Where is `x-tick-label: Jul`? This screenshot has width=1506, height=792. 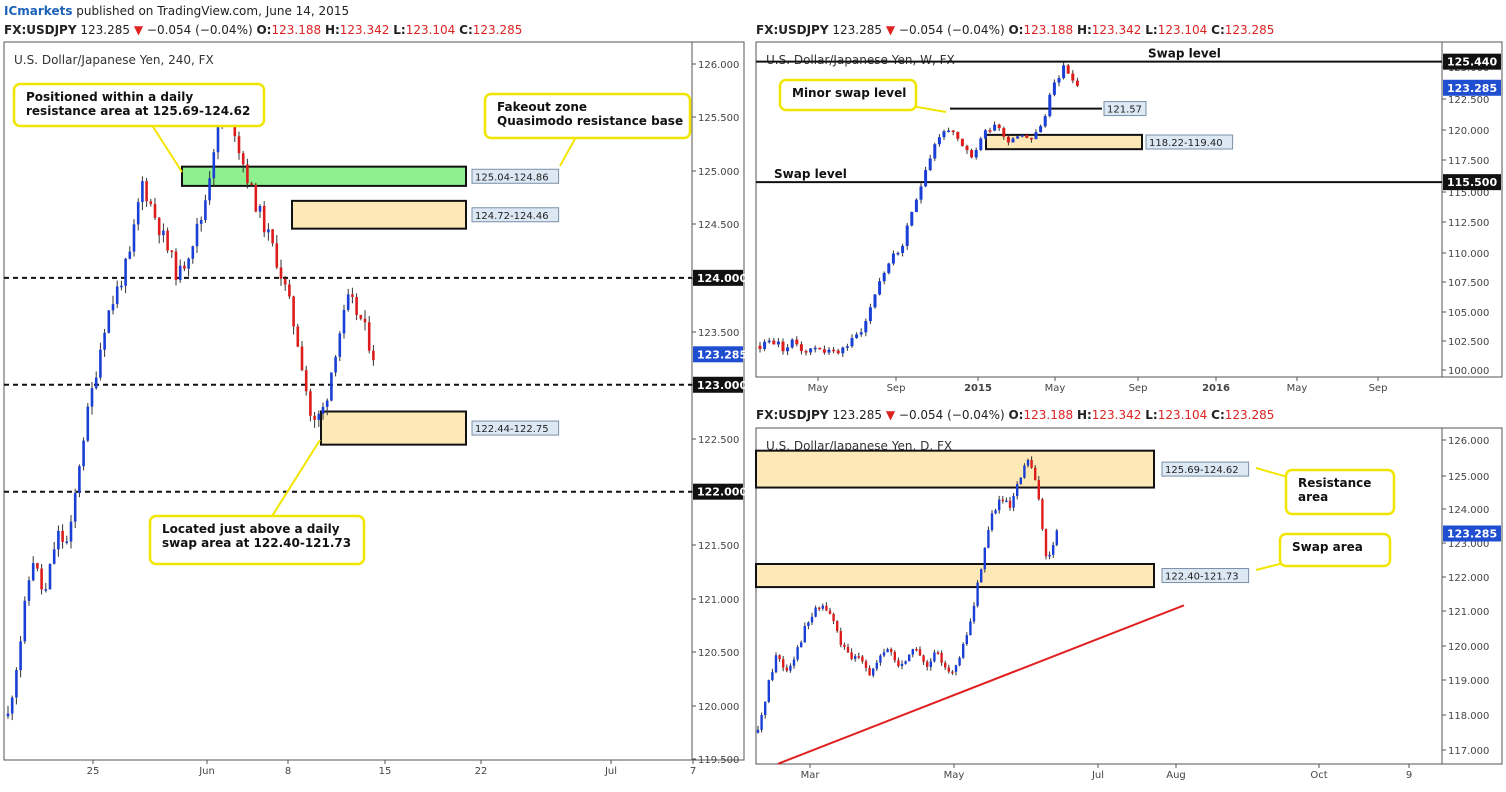 x-tick-label: Jul is located at coordinates (610, 771).